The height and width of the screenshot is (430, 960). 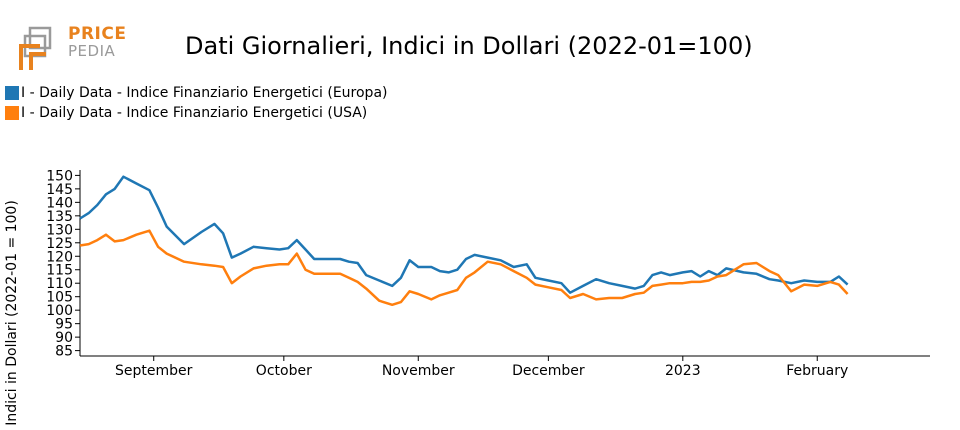 What do you see at coordinates (59, 298) in the screenshot?
I see `y-tick-label: 105` at bounding box center [59, 298].